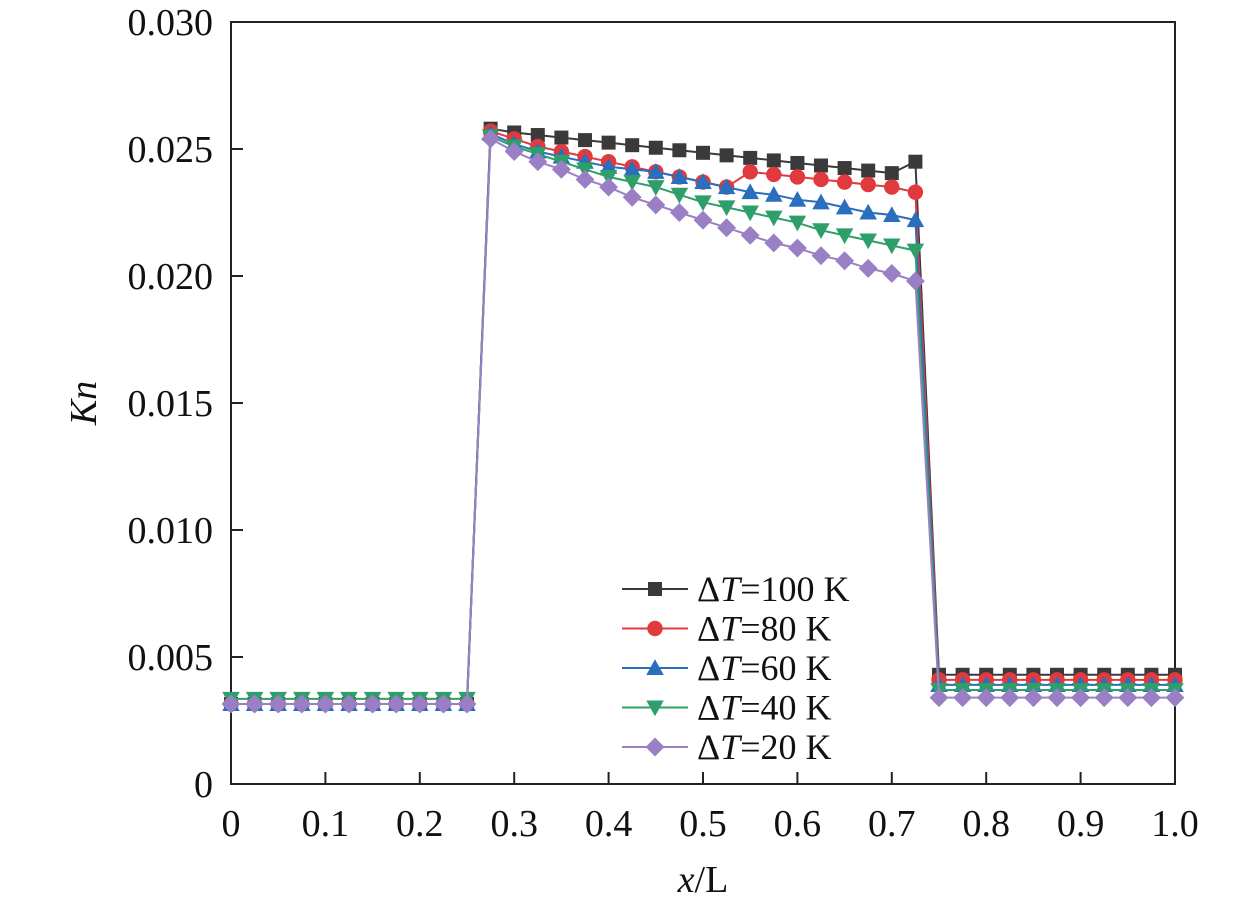 This screenshot has height=902, width=1259. Describe the element at coordinates (727, 708) in the screenshot. I see `legend-item: ΔT=40 K` at that location.